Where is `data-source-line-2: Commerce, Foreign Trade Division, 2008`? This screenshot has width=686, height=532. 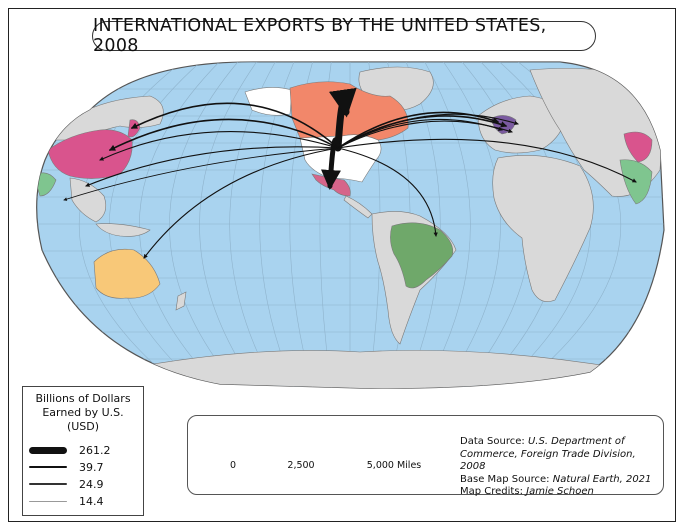 data-source-line-2: Commerce, Foreign Trade Division, 2008 is located at coordinates (561, 461).